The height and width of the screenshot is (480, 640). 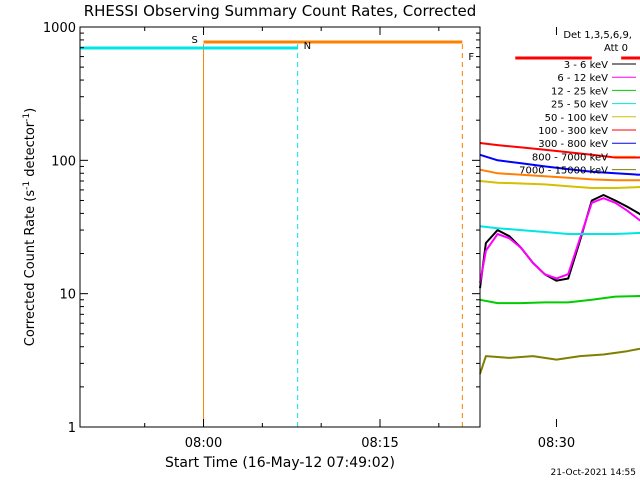 What do you see at coordinates (556, 443) in the screenshot?
I see `x-tick-label: 08:30` at bounding box center [556, 443].